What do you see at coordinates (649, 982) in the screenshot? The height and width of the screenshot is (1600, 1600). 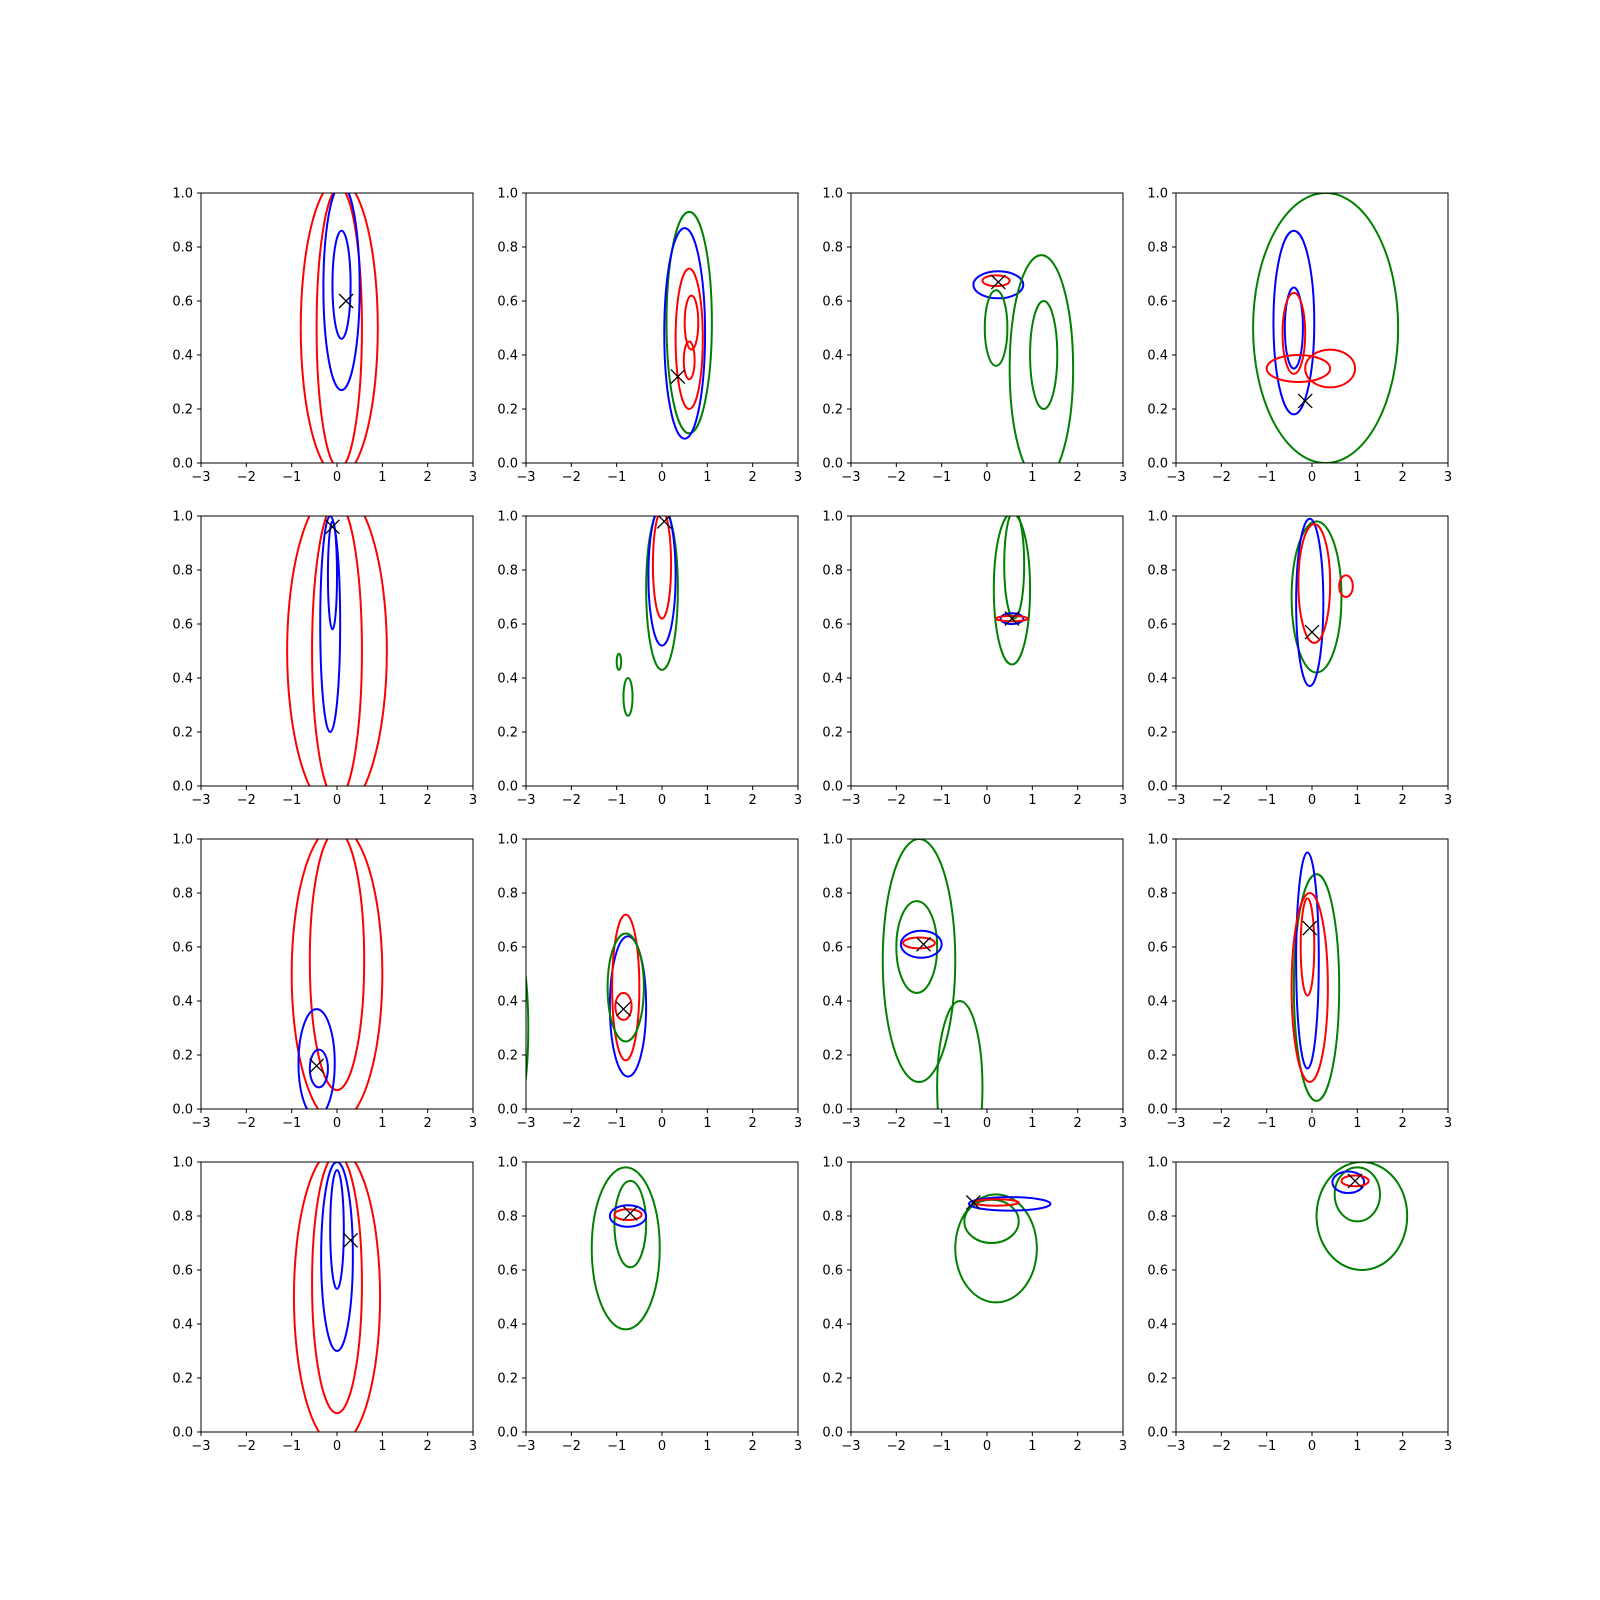 I see `panel-3-2: −3 −2 −1 0 1 2 3 0.0 0.2 0.4 0.6 0.8 1.0` at bounding box center [649, 982].